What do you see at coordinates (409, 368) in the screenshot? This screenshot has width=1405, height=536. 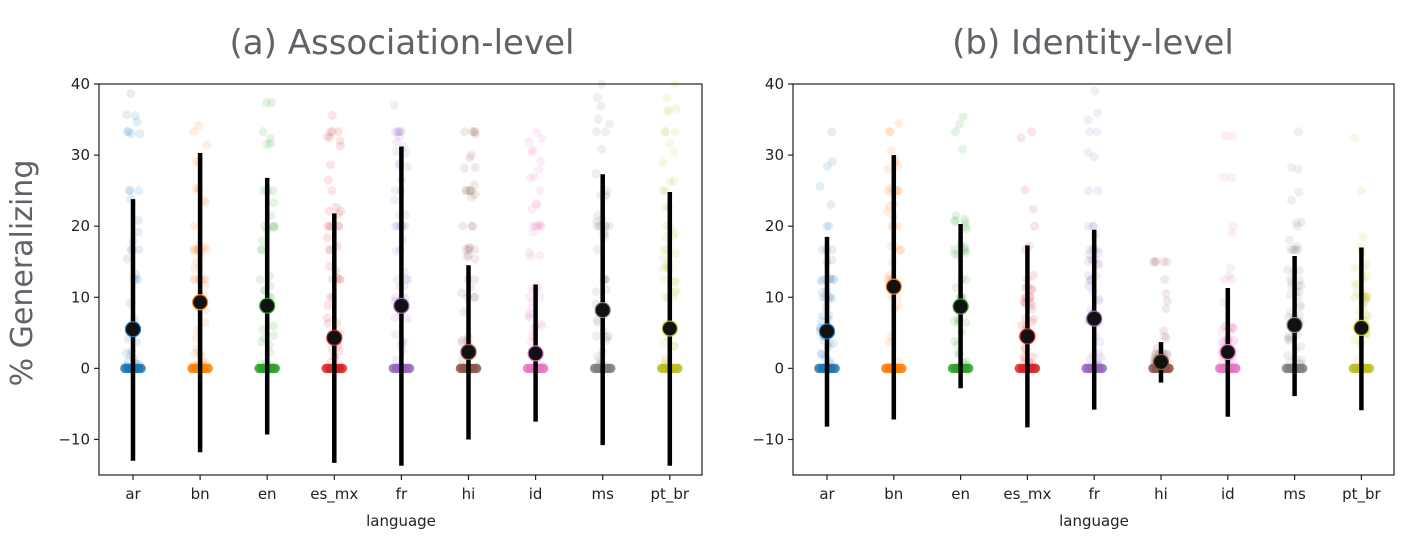 I see `panel-a-zero-point-fr` at bounding box center [409, 368].